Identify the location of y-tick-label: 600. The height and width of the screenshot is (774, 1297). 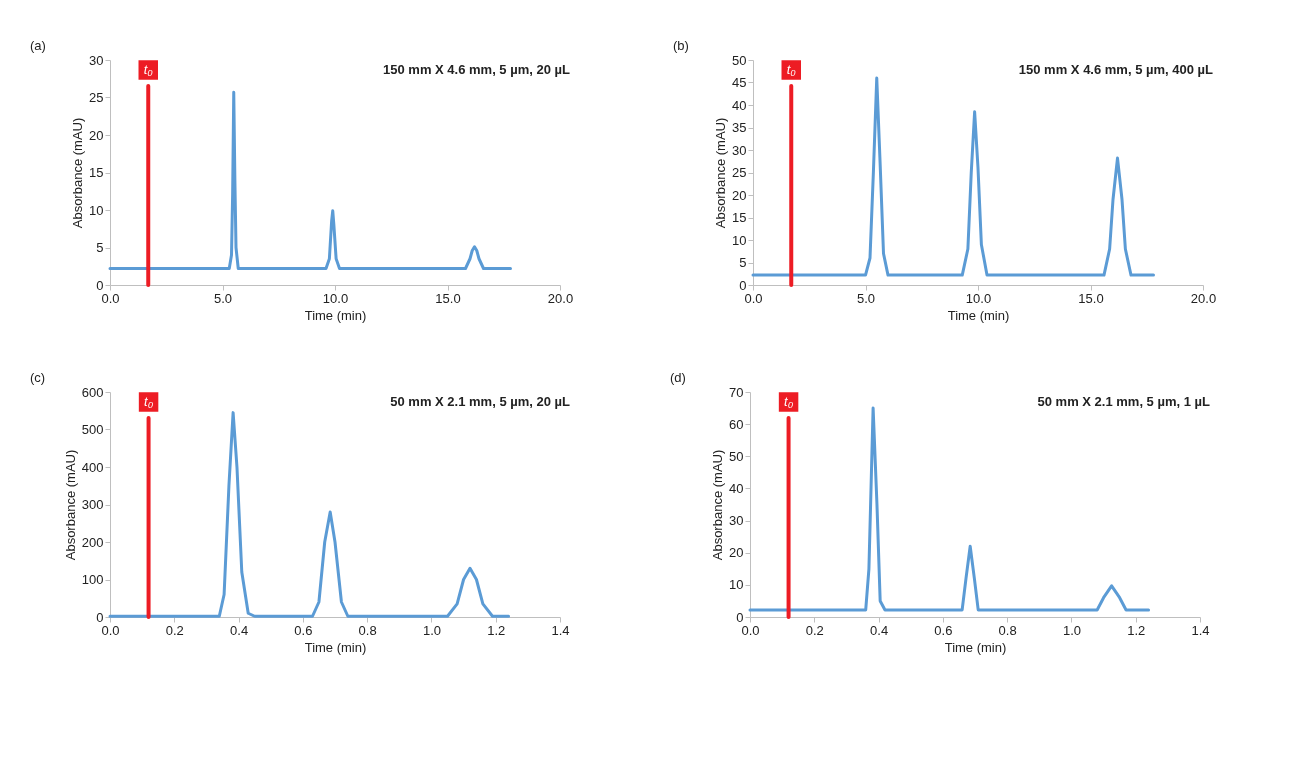
(92, 392).